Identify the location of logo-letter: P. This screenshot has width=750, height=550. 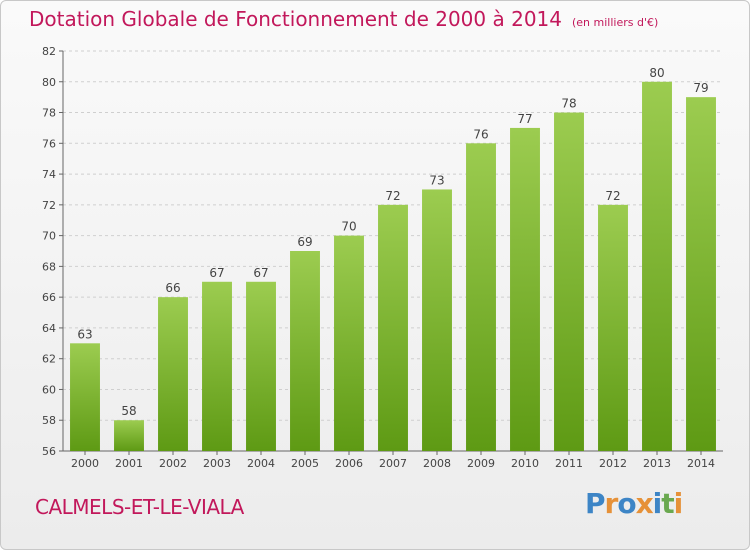
(595, 503).